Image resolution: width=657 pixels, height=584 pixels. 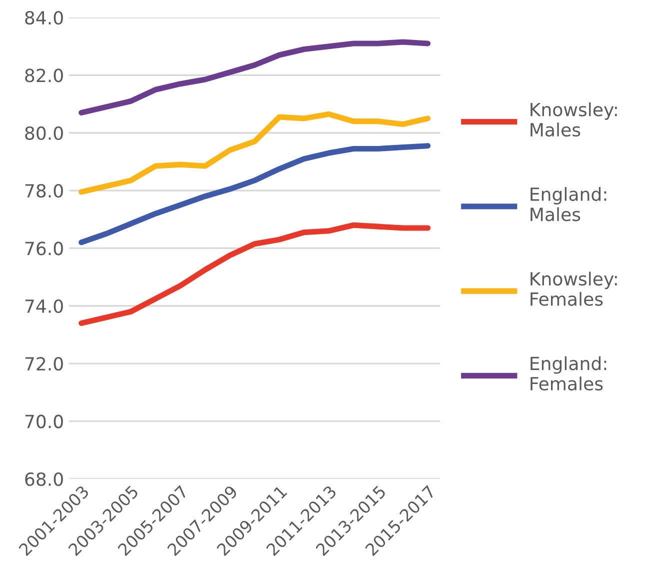 What do you see at coordinates (44, 133) in the screenshot?
I see `y-tick-label: 80.0` at bounding box center [44, 133].